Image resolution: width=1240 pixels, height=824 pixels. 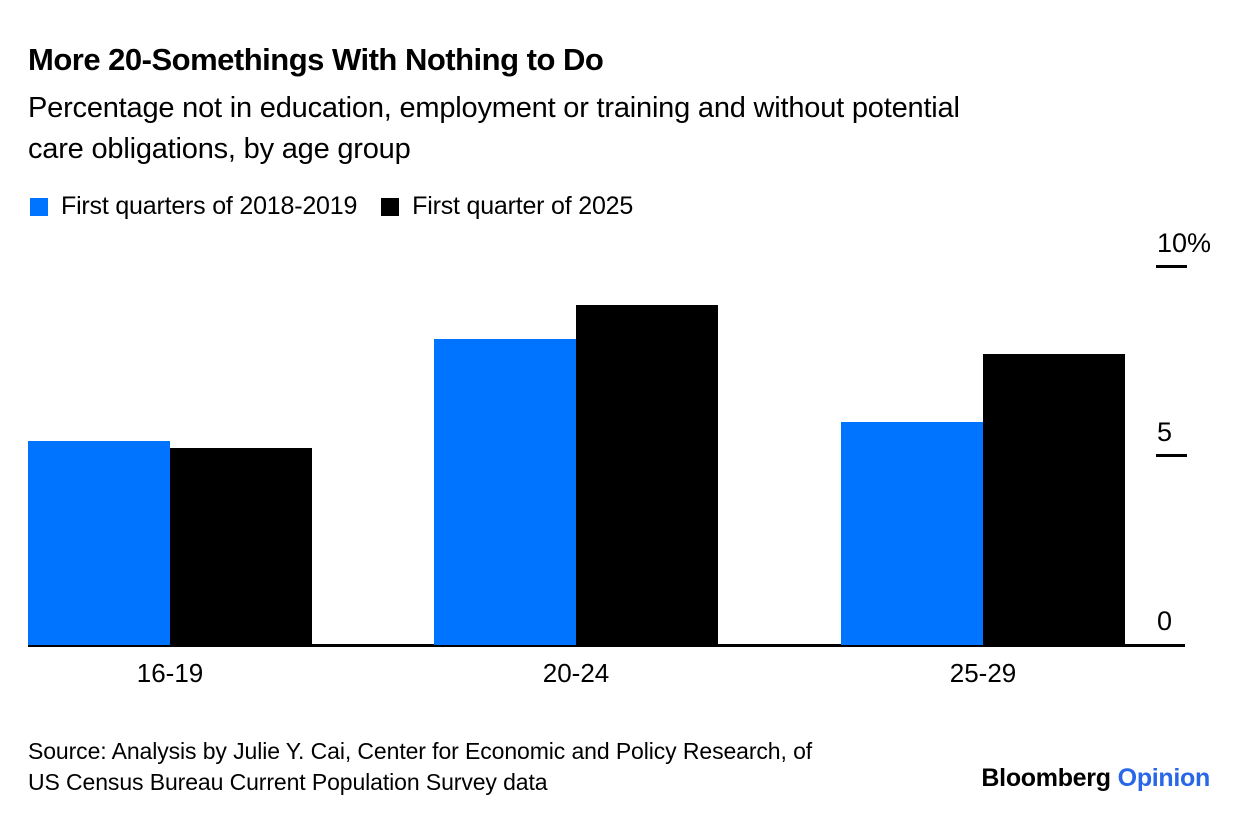 What do you see at coordinates (1054, 499) in the screenshot?
I see `bar-25-29-series1` at bounding box center [1054, 499].